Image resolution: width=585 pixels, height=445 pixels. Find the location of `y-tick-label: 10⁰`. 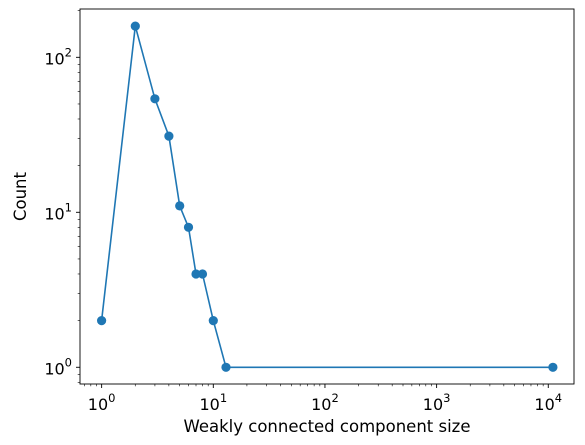

y-tick-label: 10⁰ is located at coordinates (58, 366).